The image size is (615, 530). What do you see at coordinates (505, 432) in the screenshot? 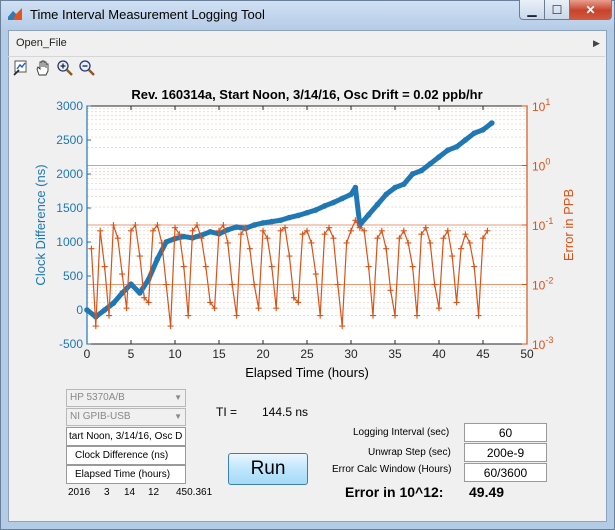
I see `logging-interval-field: 60` at bounding box center [505, 432].